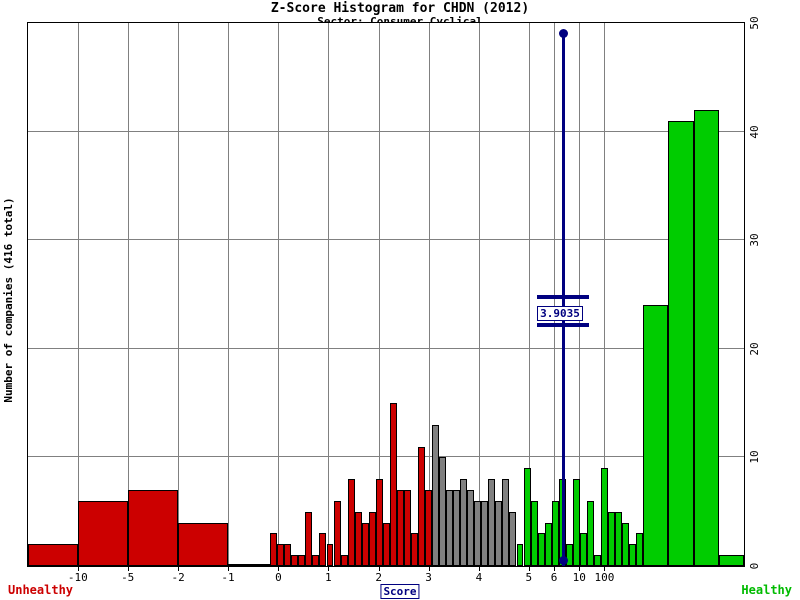 This screenshot has width=800, height=600. Describe the element at coordinates (554, 577) in the screenshot. I see `x-axis-tick-label: 6` at that location.